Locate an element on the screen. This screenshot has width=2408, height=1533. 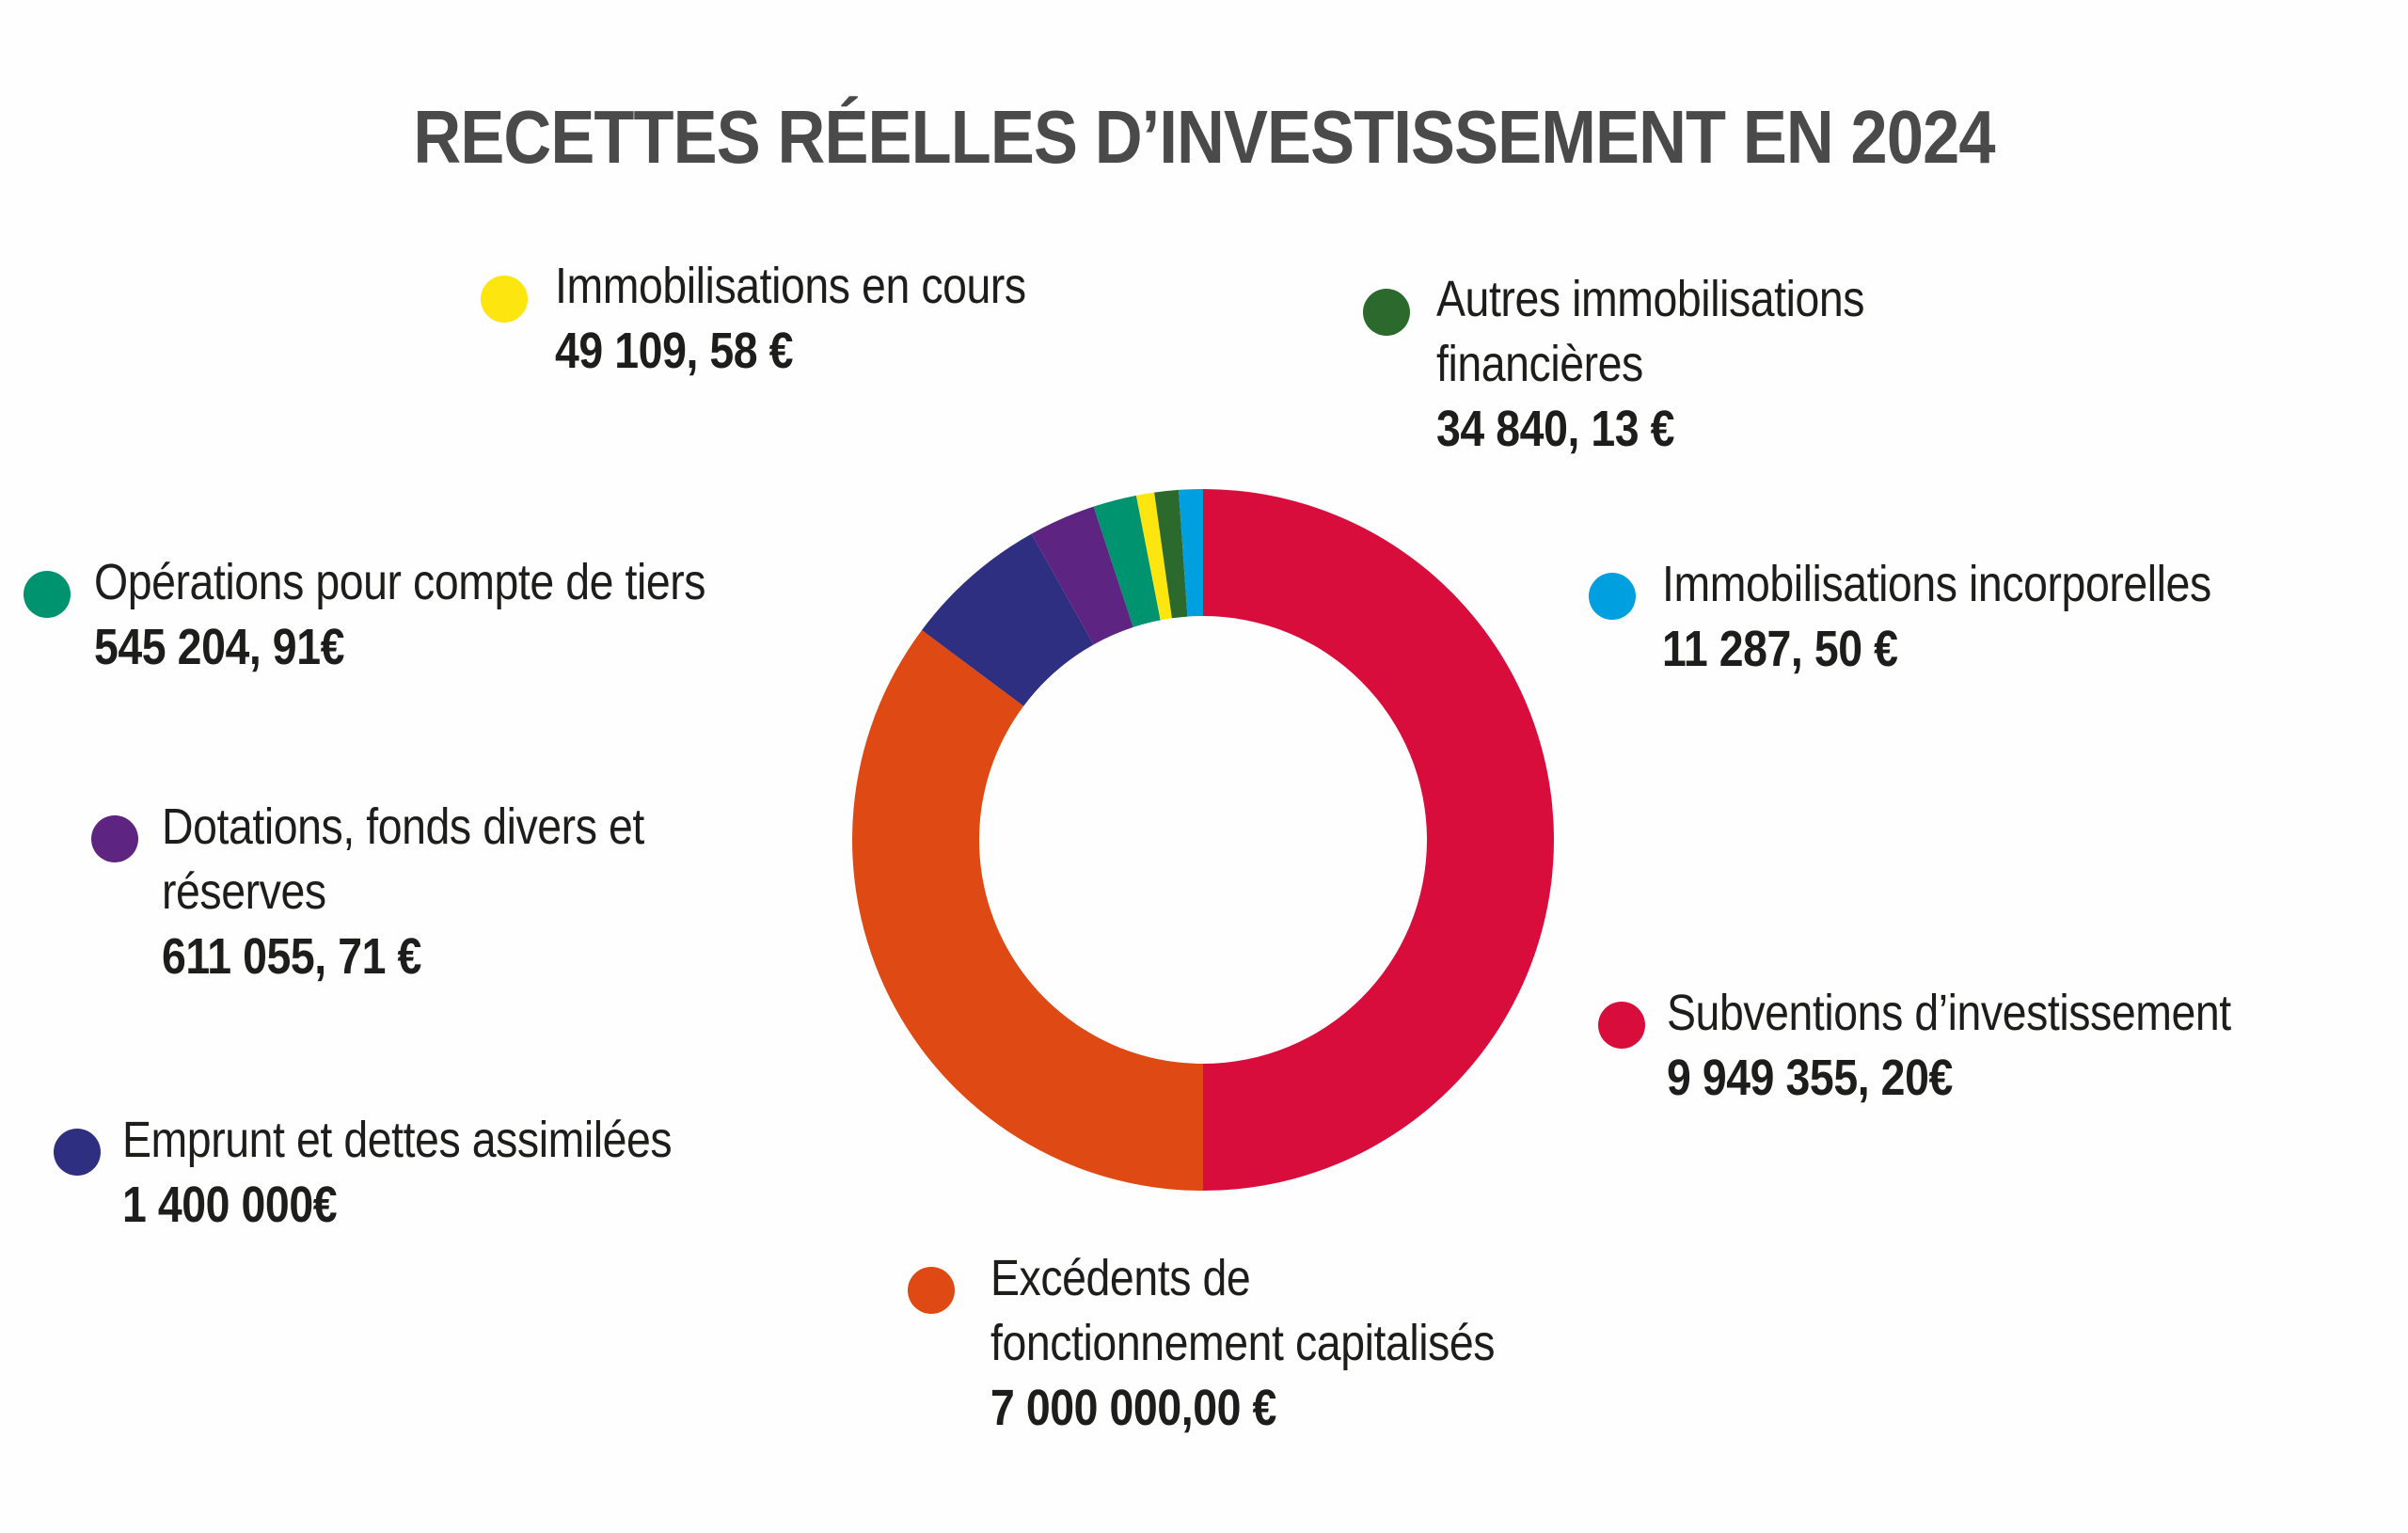
legend-value: 9 949 355, 20€ is located at coordinates (1810, 1078).